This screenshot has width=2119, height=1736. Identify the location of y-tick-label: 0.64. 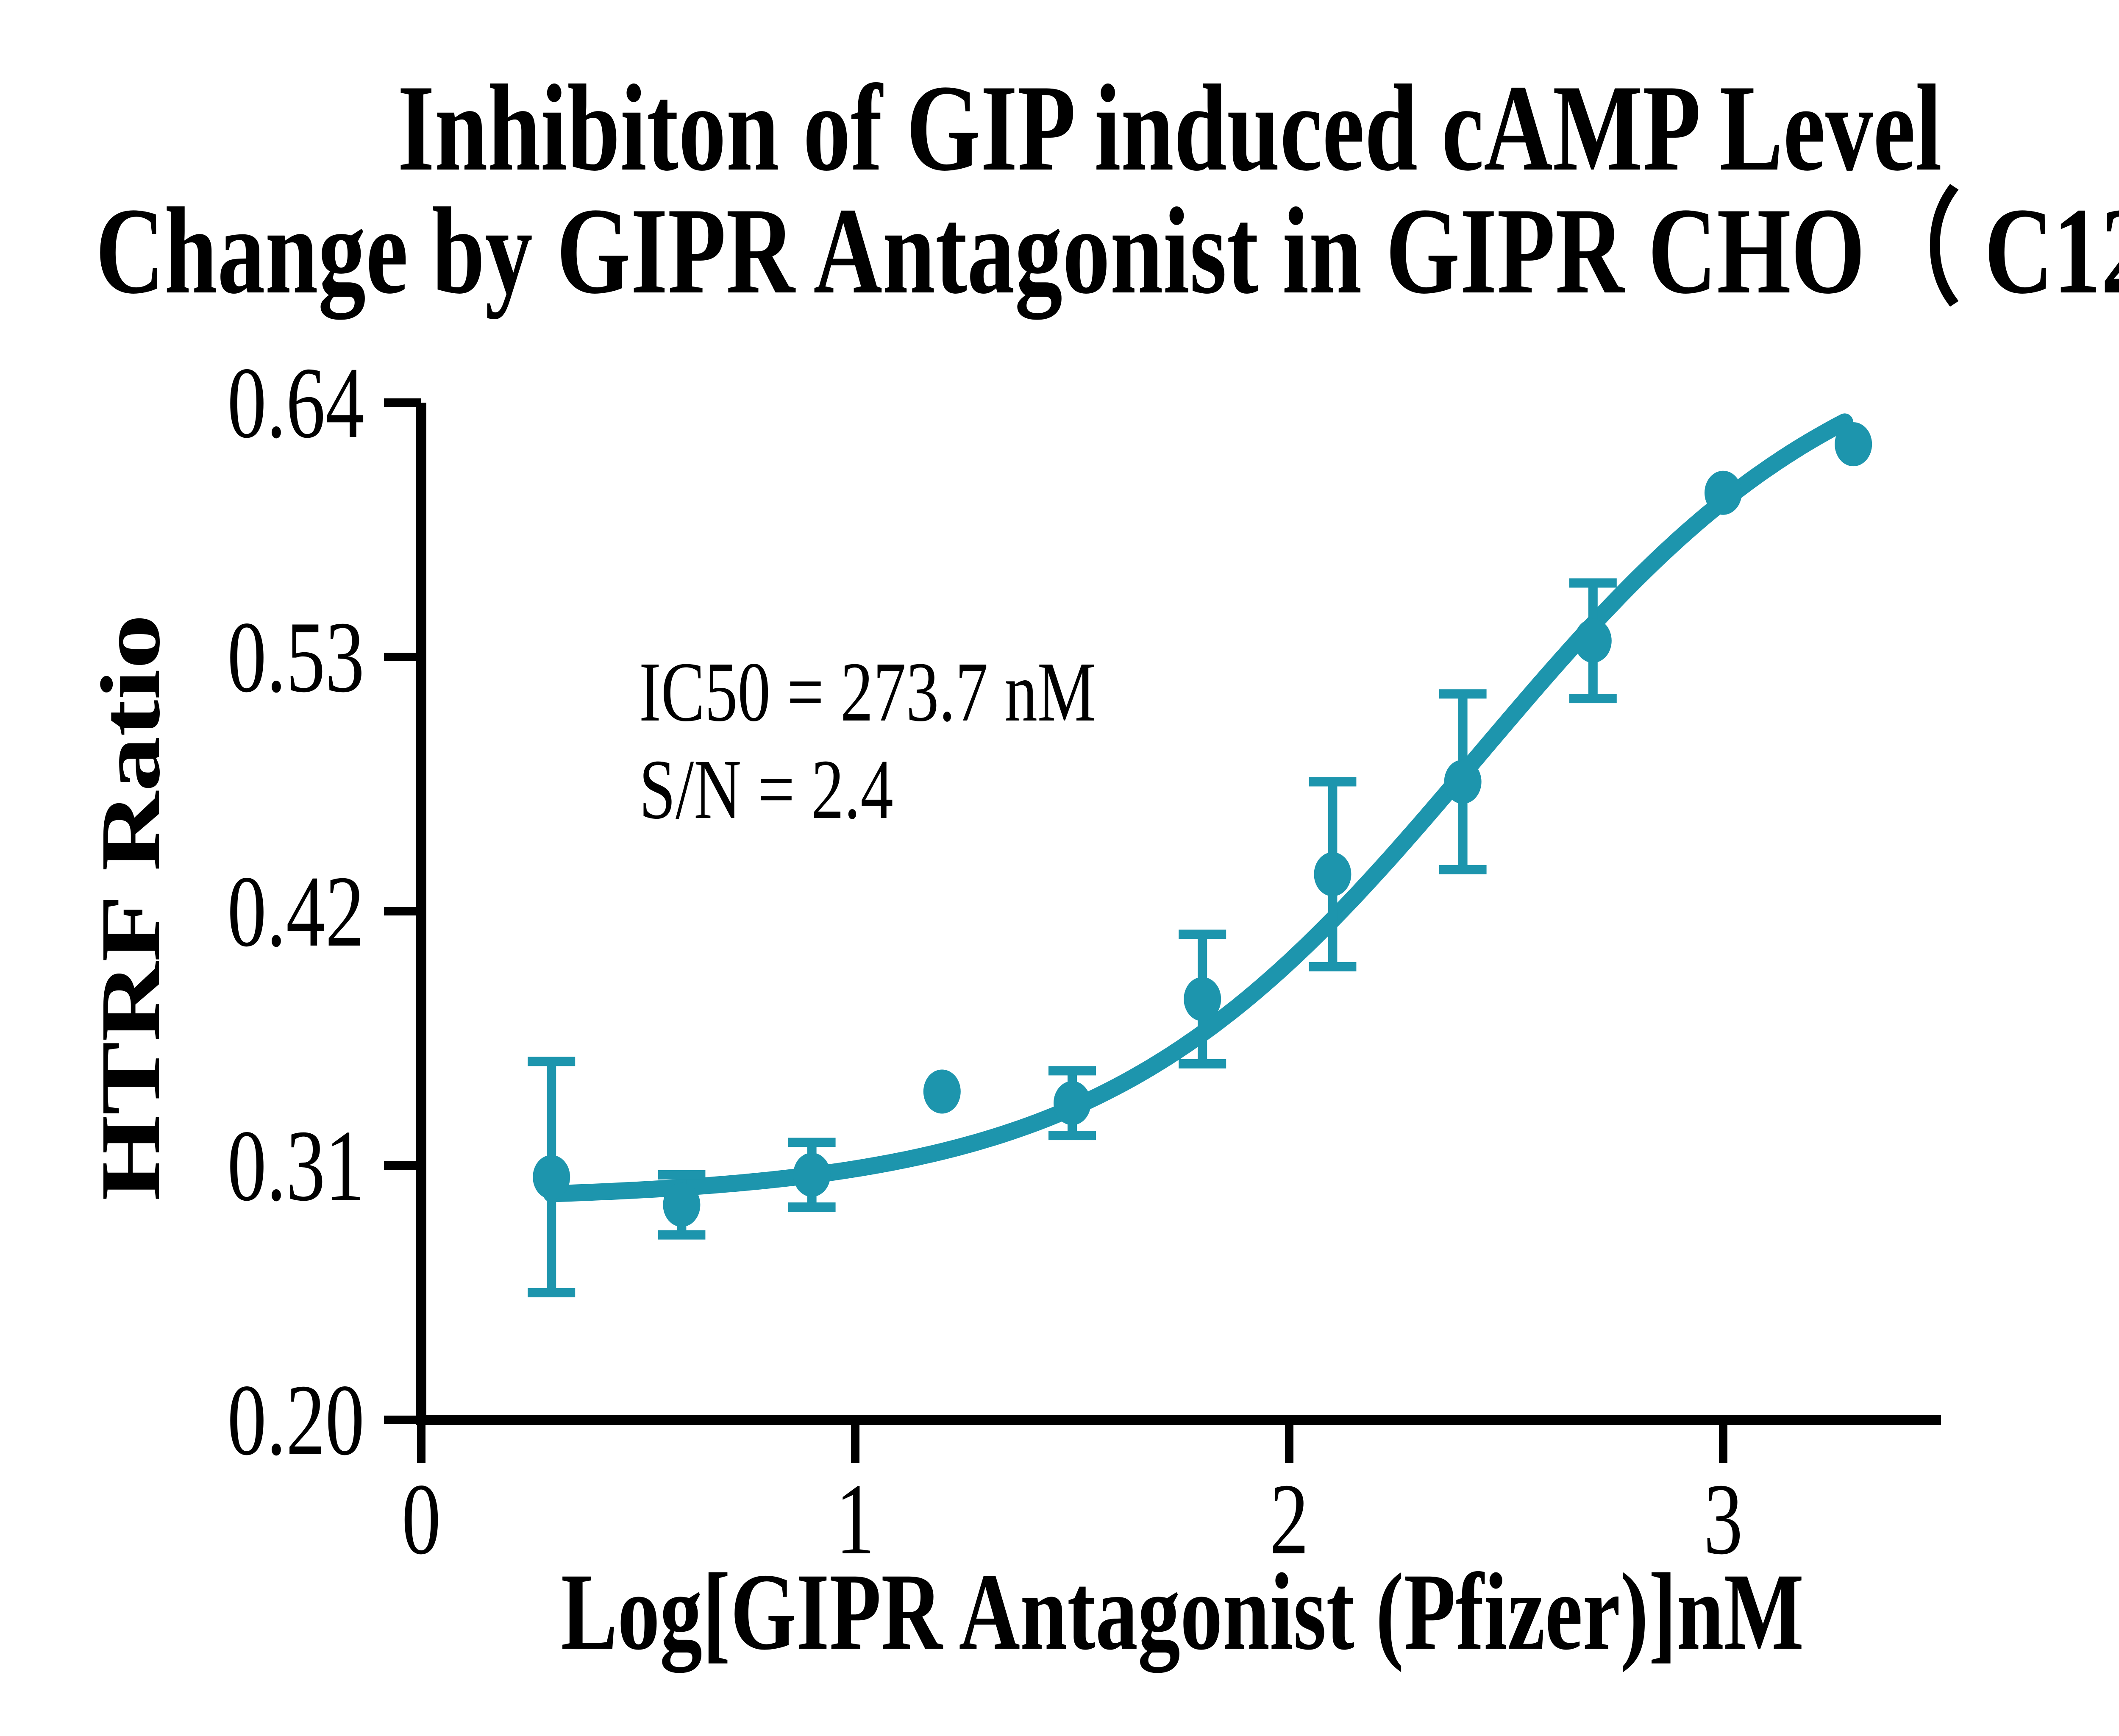
(295, 403).